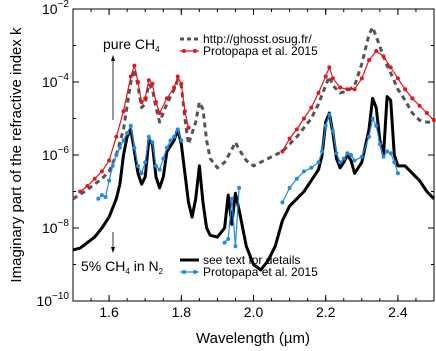 The height and width of the screenshot is (351, 436). What do you see at coordinates (131, 45) in the screenshot?
I see `svg-text: pure CH4` at bounding box center [131, 45].